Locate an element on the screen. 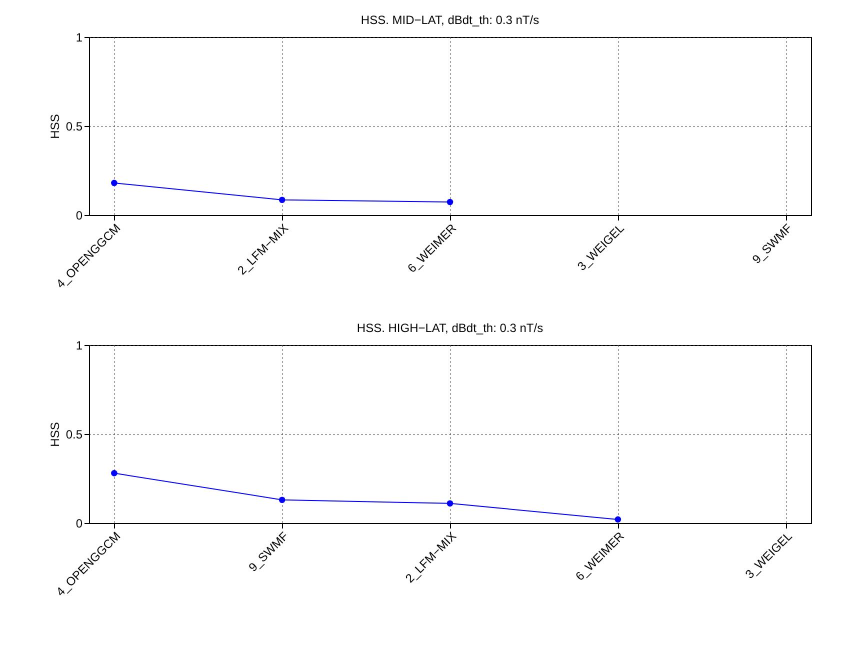 This screenshot has height=649, width=843. chart-title: HSS. HIGH−LAT, dBdt_th: 0.3 nT/s is located at coordinates (450, 328).